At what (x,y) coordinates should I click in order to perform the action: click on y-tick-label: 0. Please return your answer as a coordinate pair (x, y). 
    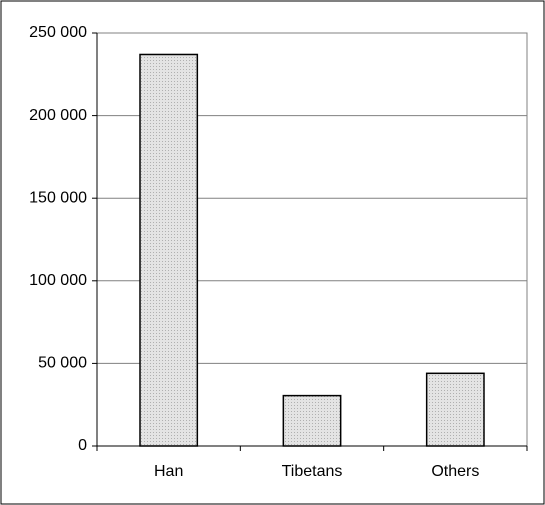
    Looking at the image, I should click on (82, 445).